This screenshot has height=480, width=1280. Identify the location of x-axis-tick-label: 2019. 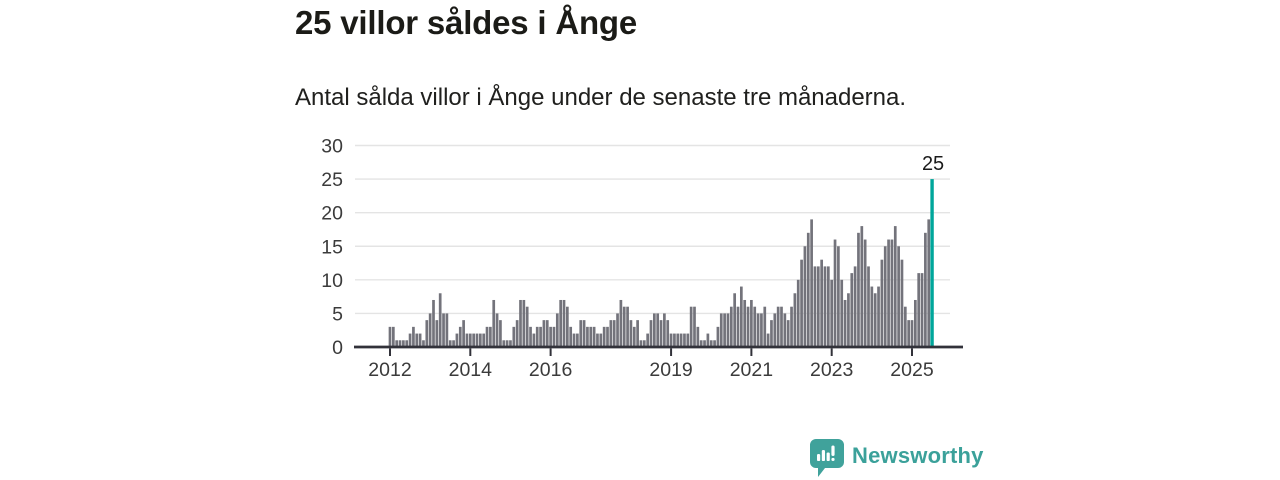
(670, 370).